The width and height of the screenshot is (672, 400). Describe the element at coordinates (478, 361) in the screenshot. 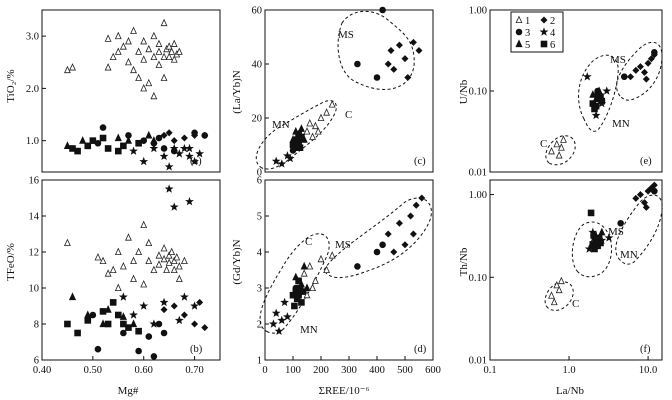

I see `panel-f-ytick-label: 0.01` at that location.